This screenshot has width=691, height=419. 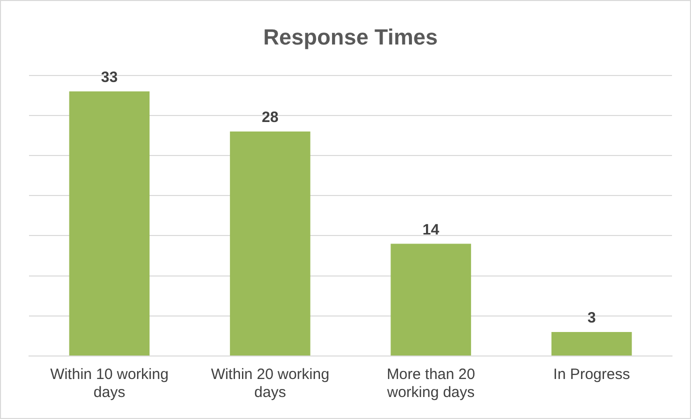 I want to click on data-label: 3, so click(x=591, y=318).